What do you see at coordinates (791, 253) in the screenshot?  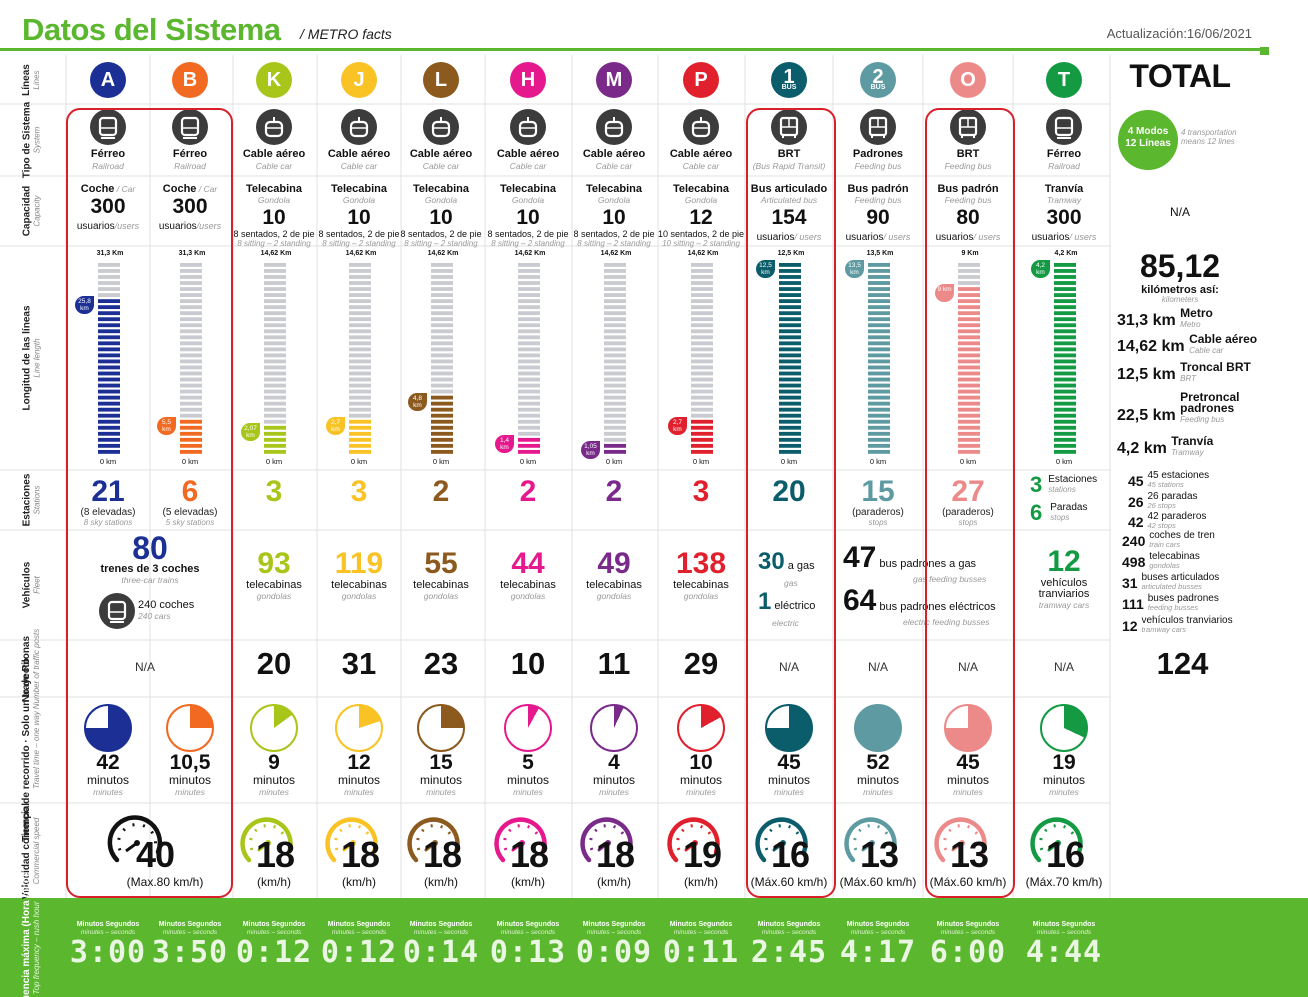 I see `length-total: 12,5 Km` at bounding box center [791, 253].